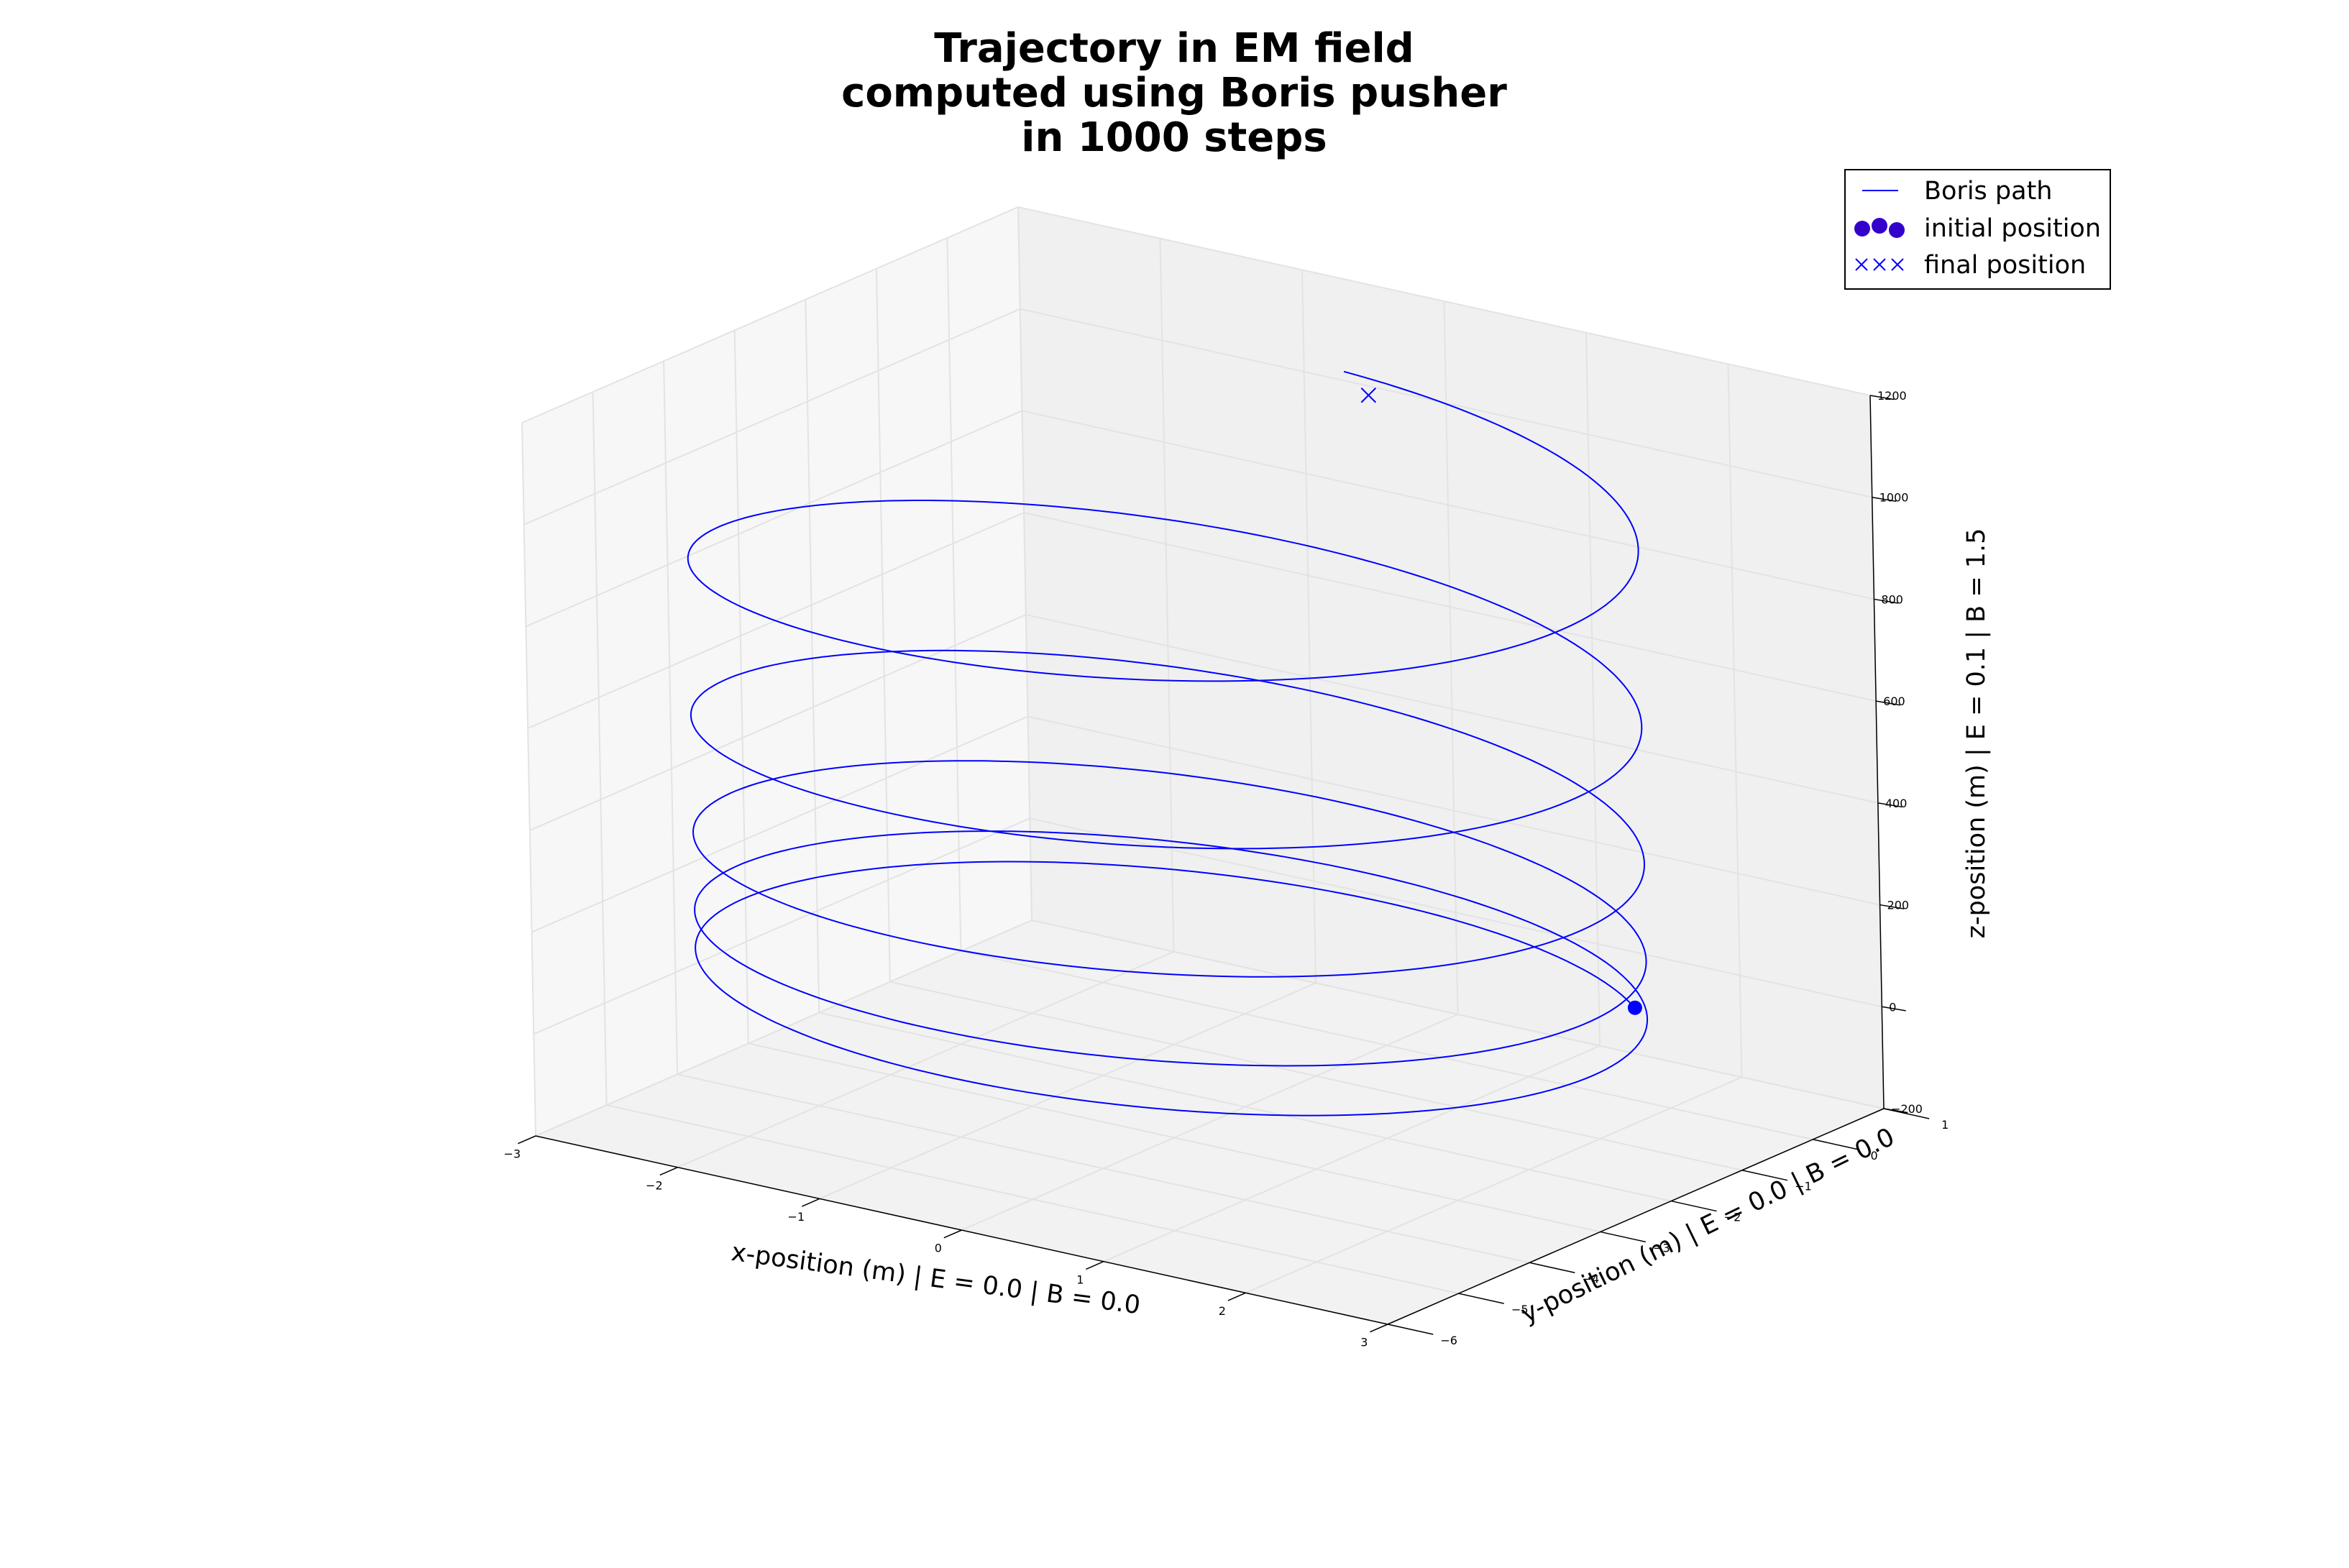  What do you see at coordinates (1520, 1309) in the screenshot?
I see `y-tick-label: −5` at bounding box center [1520, 1309].